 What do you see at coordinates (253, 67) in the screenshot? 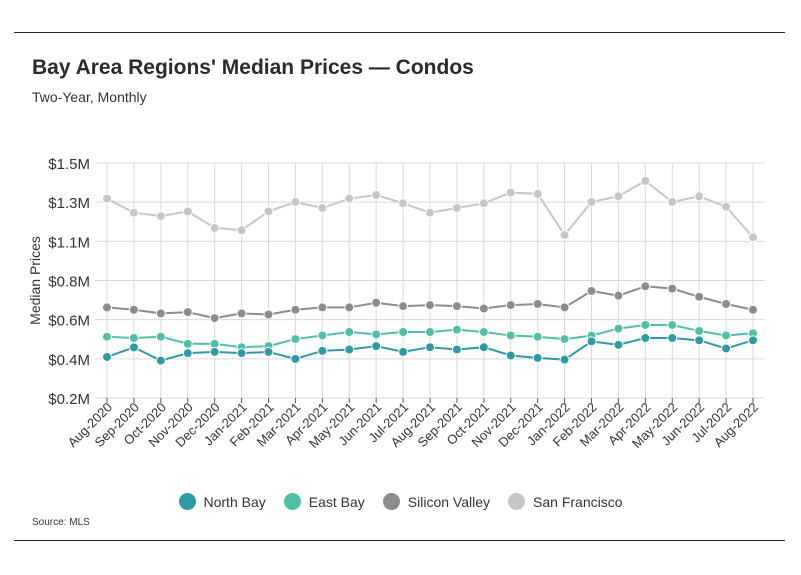
I see `chart-title: Bay Area Regions' Median Prices — Condos` at bounding box center [253, 67].